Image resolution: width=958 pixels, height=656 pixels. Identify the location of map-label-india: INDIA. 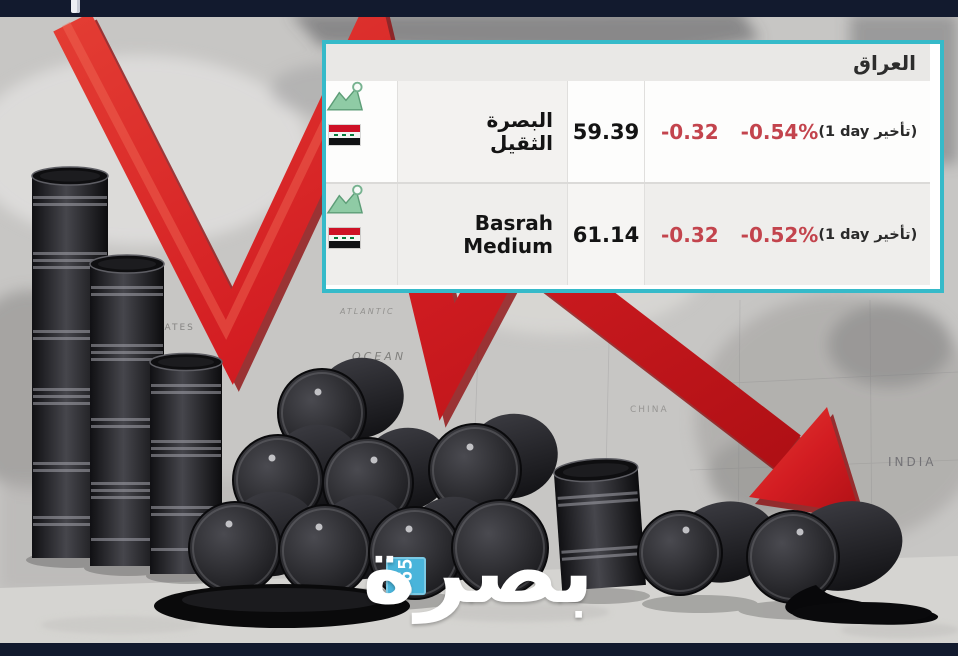
(912, 462).